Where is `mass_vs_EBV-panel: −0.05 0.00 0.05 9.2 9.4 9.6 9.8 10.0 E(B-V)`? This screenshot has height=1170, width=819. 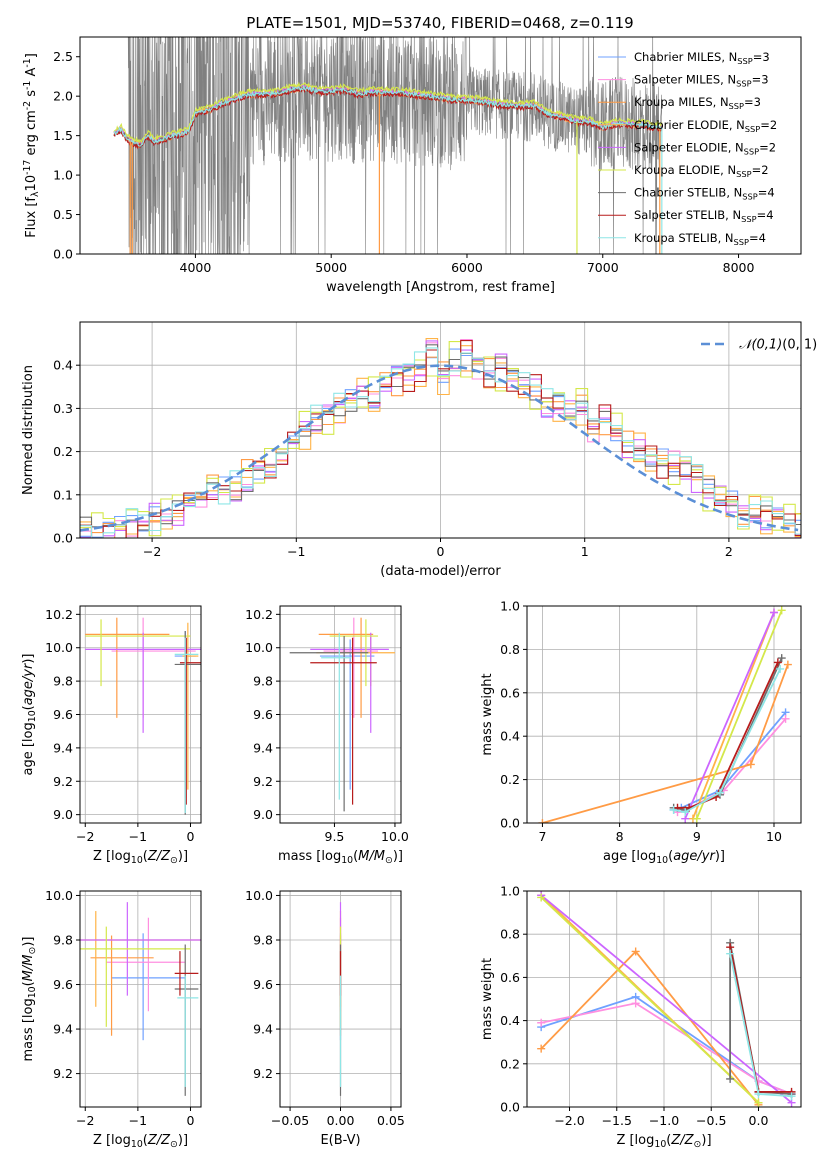
mass_vs_EBV-panel: −0.05 0.00 0.05 9.2 9.4 9.6 9.8 10.0 E(B-V) is located at coordinates (325, 1018).